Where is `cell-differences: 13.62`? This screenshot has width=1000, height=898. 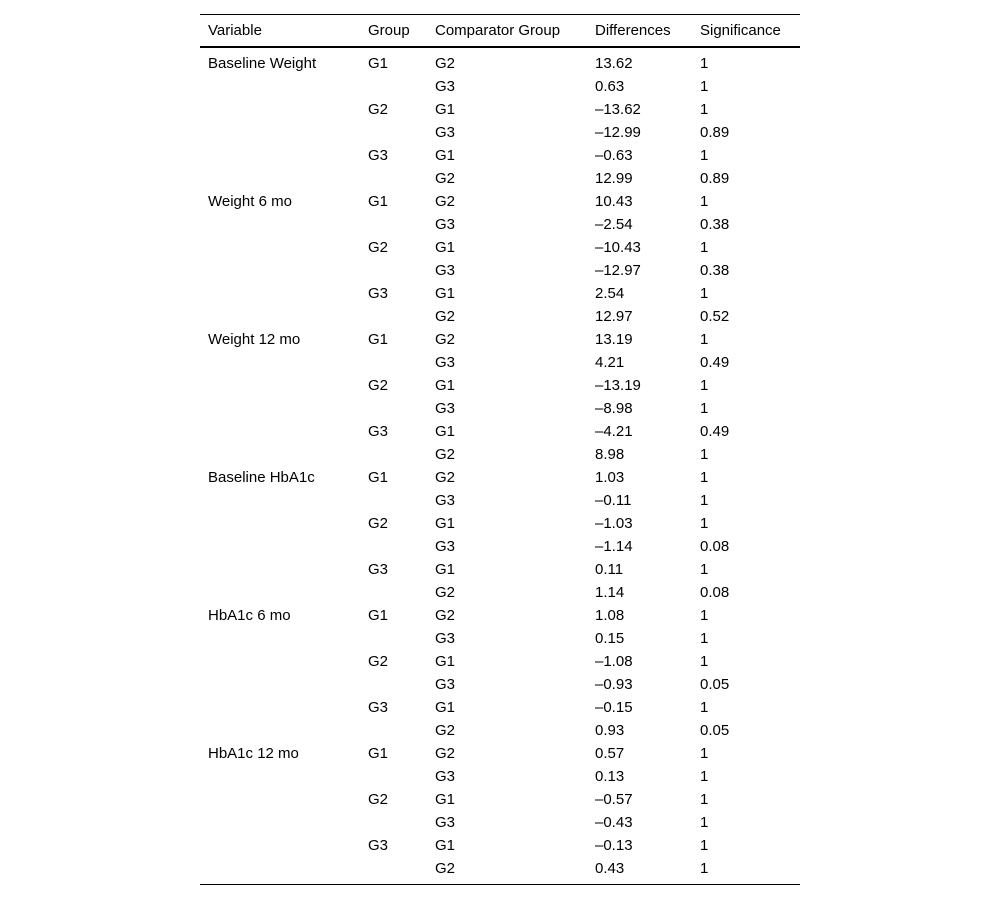
cell-differences: 13.62 is located at coordinates (614, 63).